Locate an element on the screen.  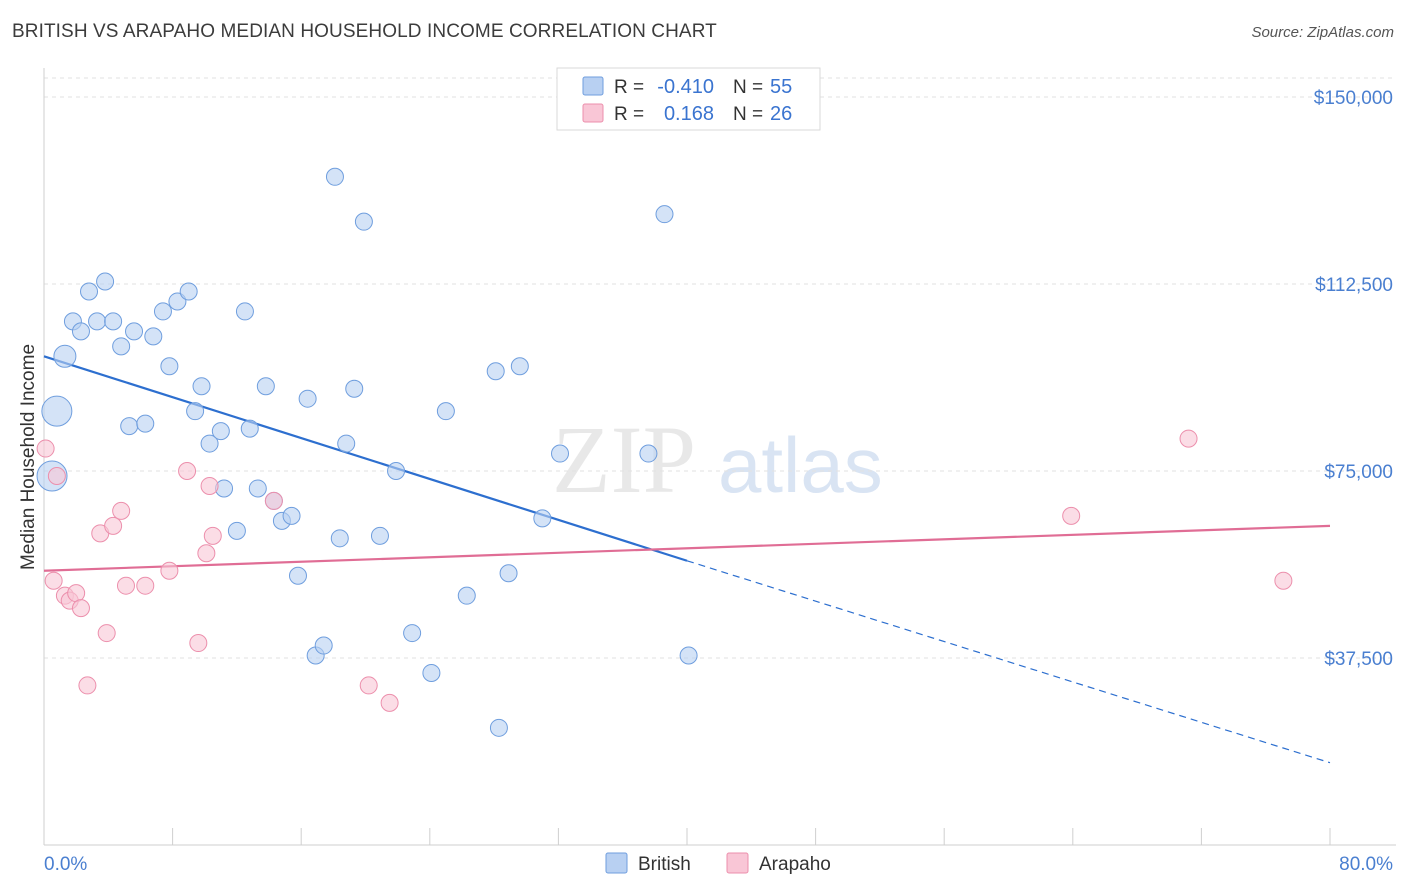
trend-line-arapaho is located at coordinates (687, 548).